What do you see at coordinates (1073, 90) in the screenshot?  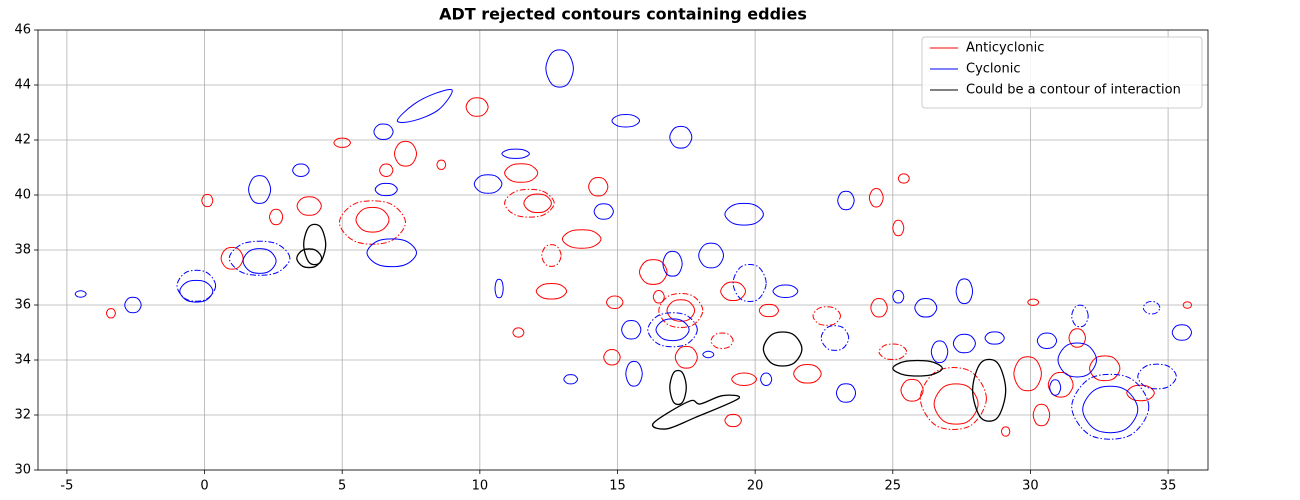 I see `legend-label: Could be a contour of interaction` at bounding box center [1073, 90].